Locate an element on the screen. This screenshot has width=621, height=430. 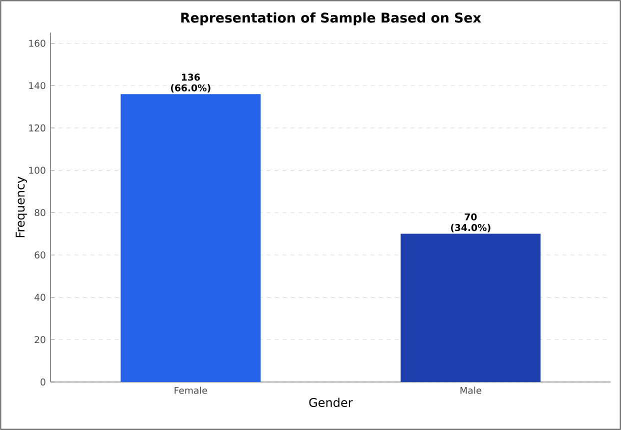
y-axis-title: Frequency is located at coordinates (21, 207).